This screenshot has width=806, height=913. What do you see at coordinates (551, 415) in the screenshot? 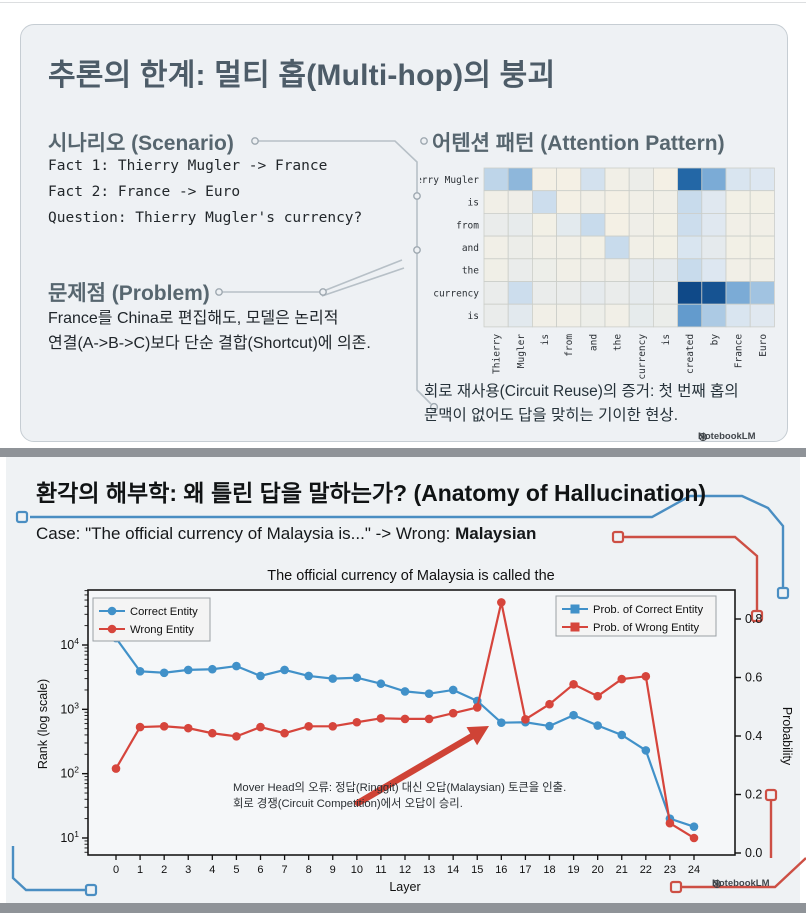
I see `heatmap-caption-line2: 문맥이 없어도 답을 맞히는 기이한 현상.` at bounding box center [551, 415].